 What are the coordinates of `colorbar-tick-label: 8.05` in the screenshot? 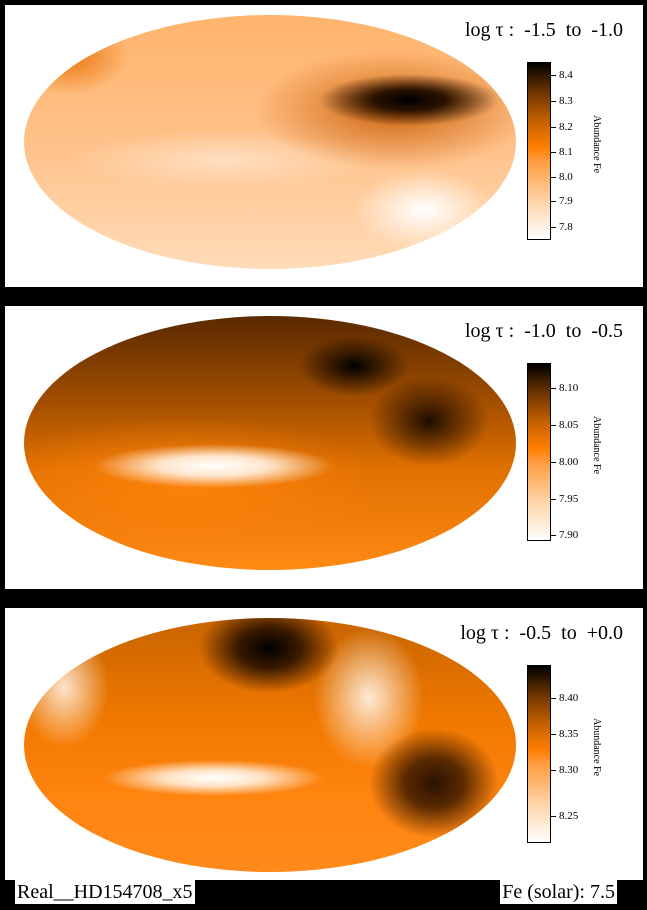 It's located at (569, 425).